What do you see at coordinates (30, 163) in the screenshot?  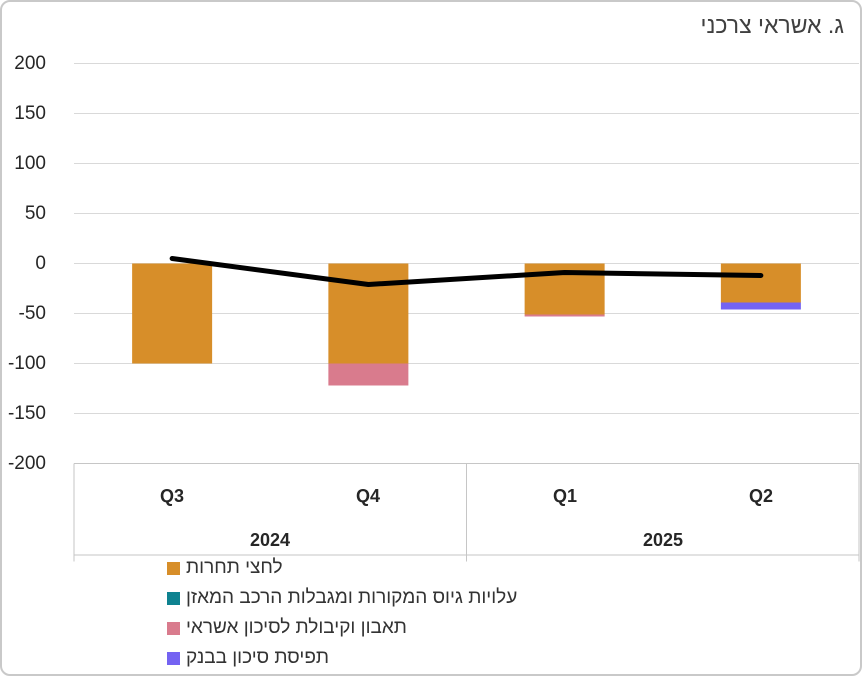 I see `y-tick-label: 100` at bounding box center [30, 163].